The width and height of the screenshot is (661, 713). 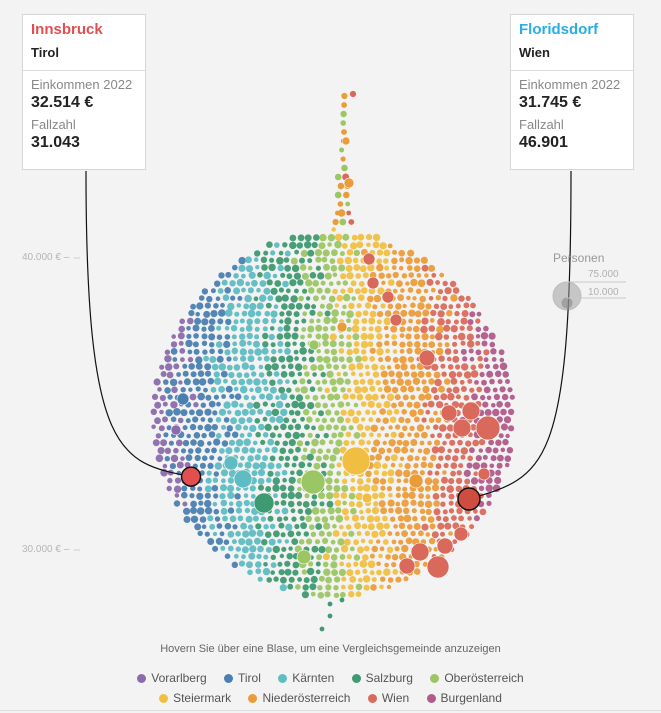 I want to click on legend-item-oberoesterreich: Oberösterreich, so click(x=477, y=678).